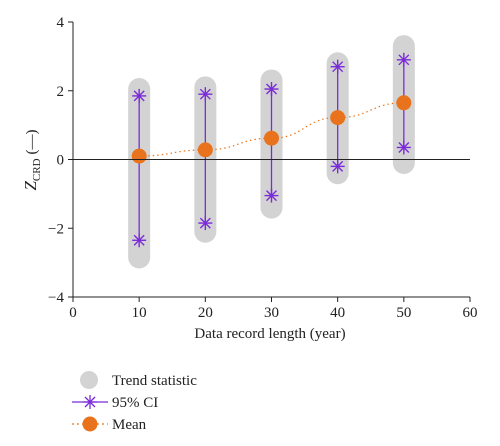 The height and width of the screenshot is (446, 500). Describe the element at coordinates (56, 298) in the screenshot. I see `y-tick-label: −4` at that location.